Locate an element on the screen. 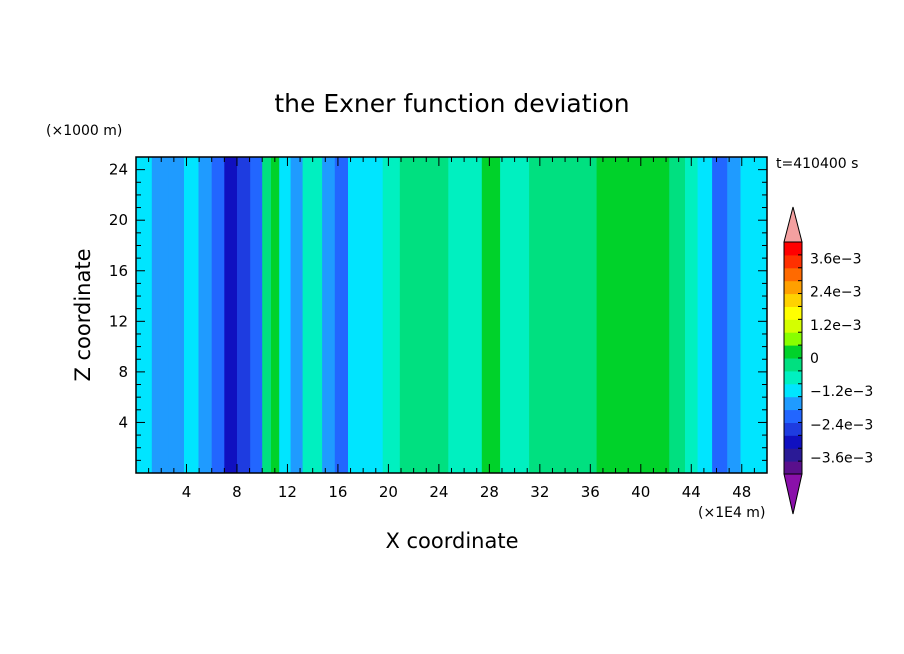 This screenshot has height=654, width=904. colorbar-label: −3.6e−3 is located at coordinates (841, 458).